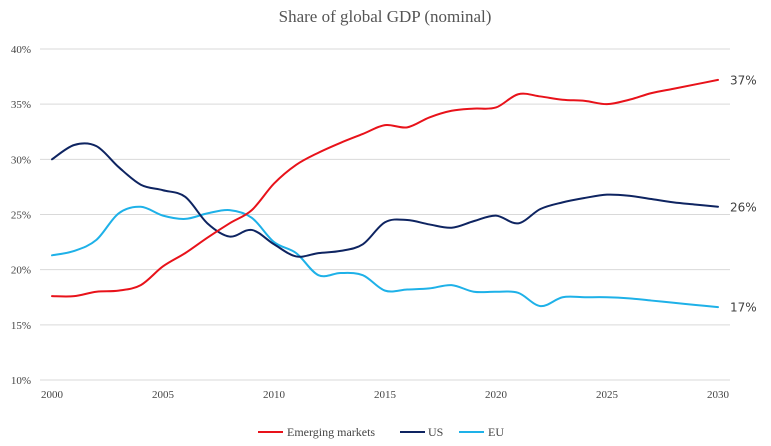  What do you see at coordinates (21, 105) in the screenshot?
I see `y-tick-label: 35%` at bounding box center [21, 105].